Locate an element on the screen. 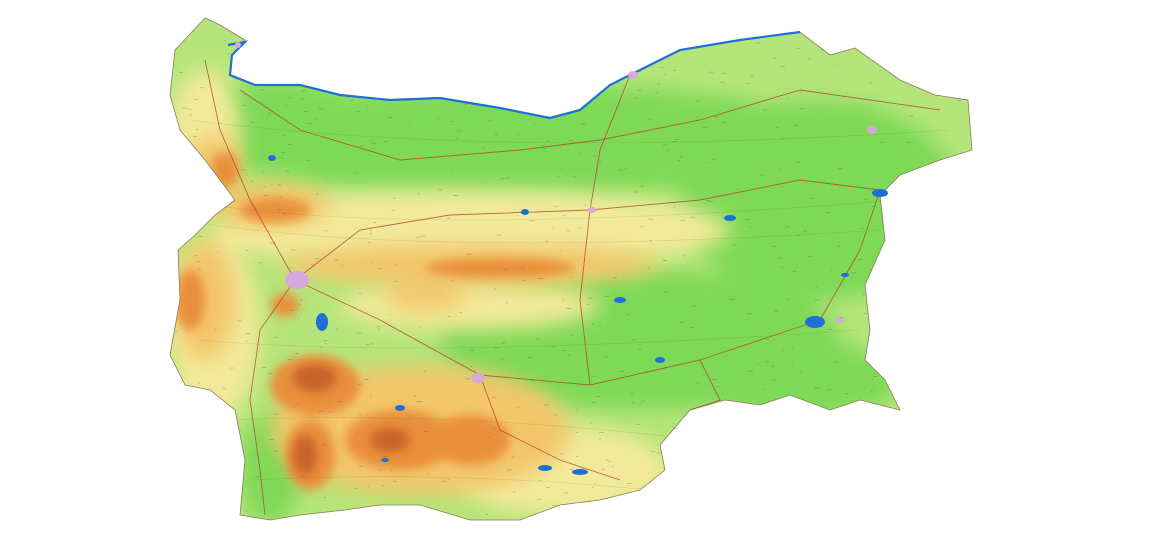 The width and height of the screenshot is (1158, 551). road-east-south is located at coordinates (705, 385).